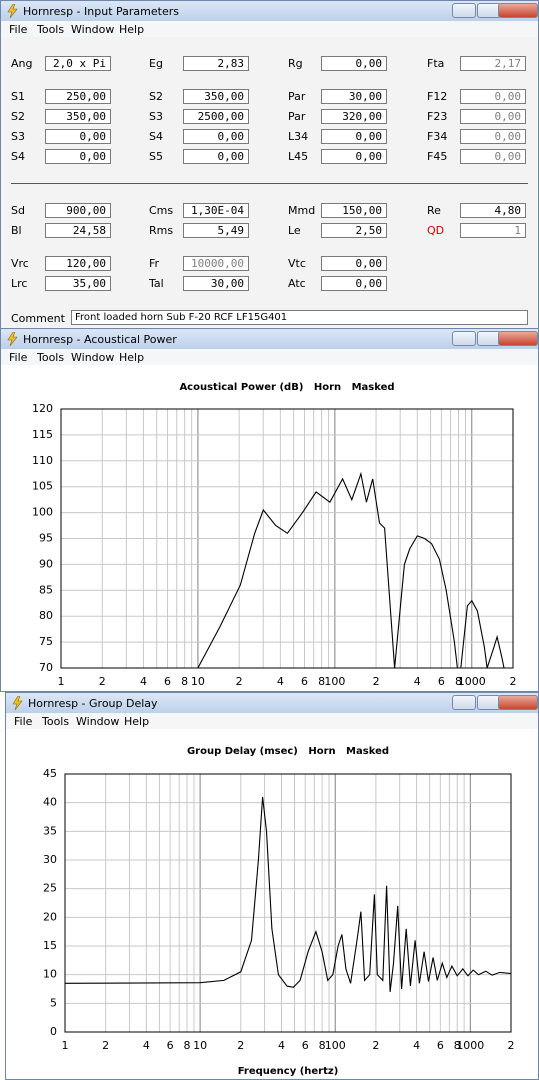 The width and height of the screenshot is (539, 1080). Describe the element at coordinates (493, 230) in the screenshot. I see `input-field: 1` at that location.